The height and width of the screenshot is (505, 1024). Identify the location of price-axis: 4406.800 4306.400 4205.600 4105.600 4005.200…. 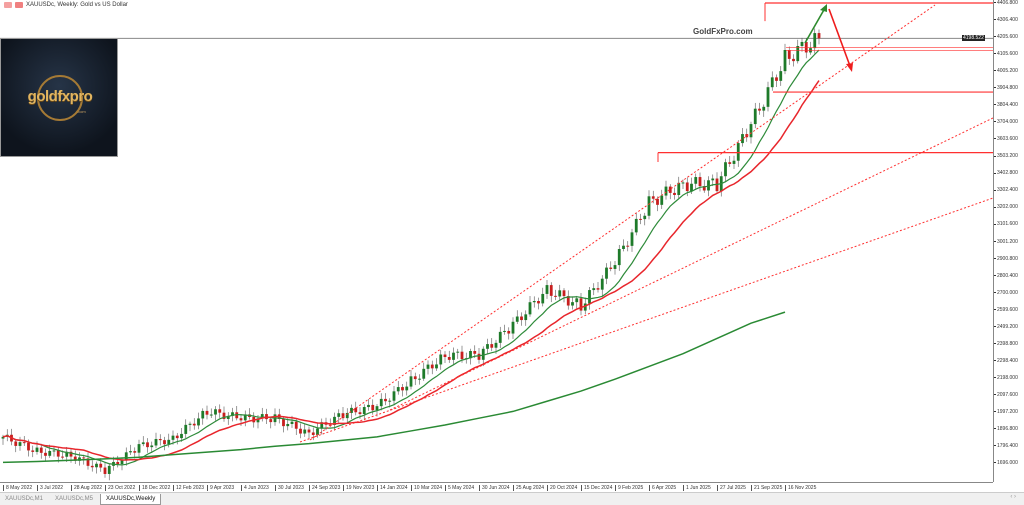
(1008, 241).